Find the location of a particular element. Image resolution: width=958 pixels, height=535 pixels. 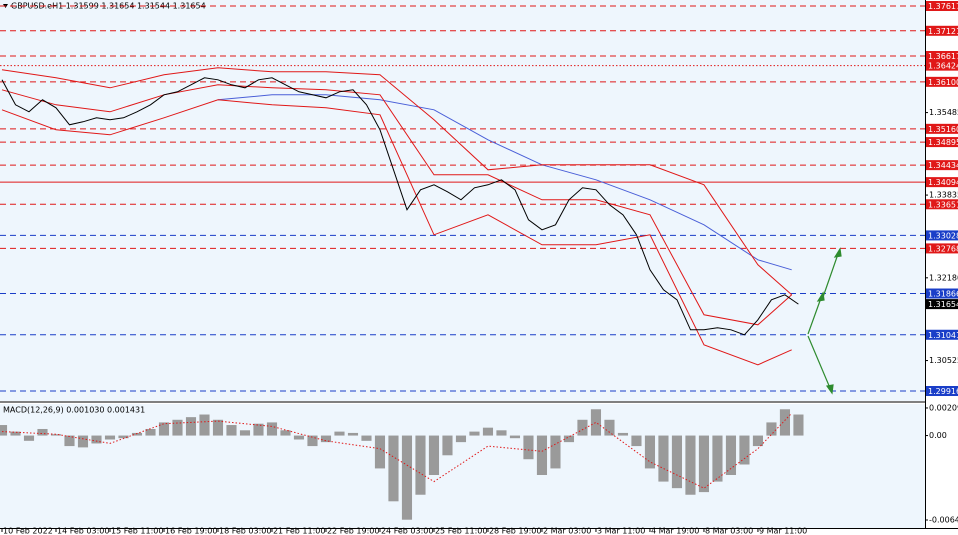

y-tick-label: 1.33835 is located at coordinates (943, 195).